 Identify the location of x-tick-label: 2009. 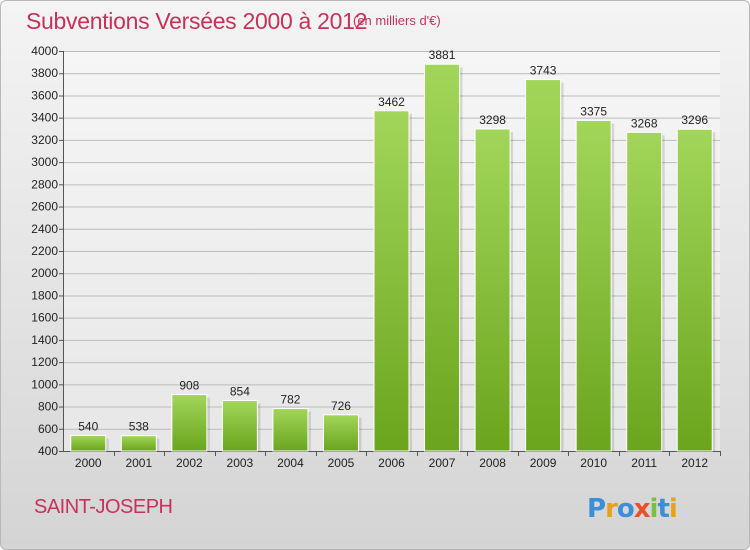
(543, 463).